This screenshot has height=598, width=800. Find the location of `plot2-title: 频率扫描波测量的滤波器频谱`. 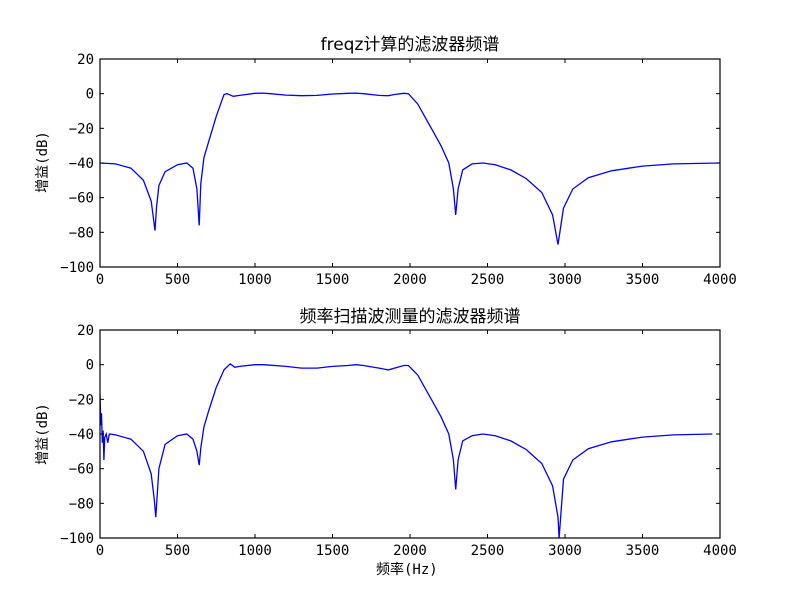

plot2-title: 频率扫描波测量的滤波器频谱 is located at coordinates (410, 317).